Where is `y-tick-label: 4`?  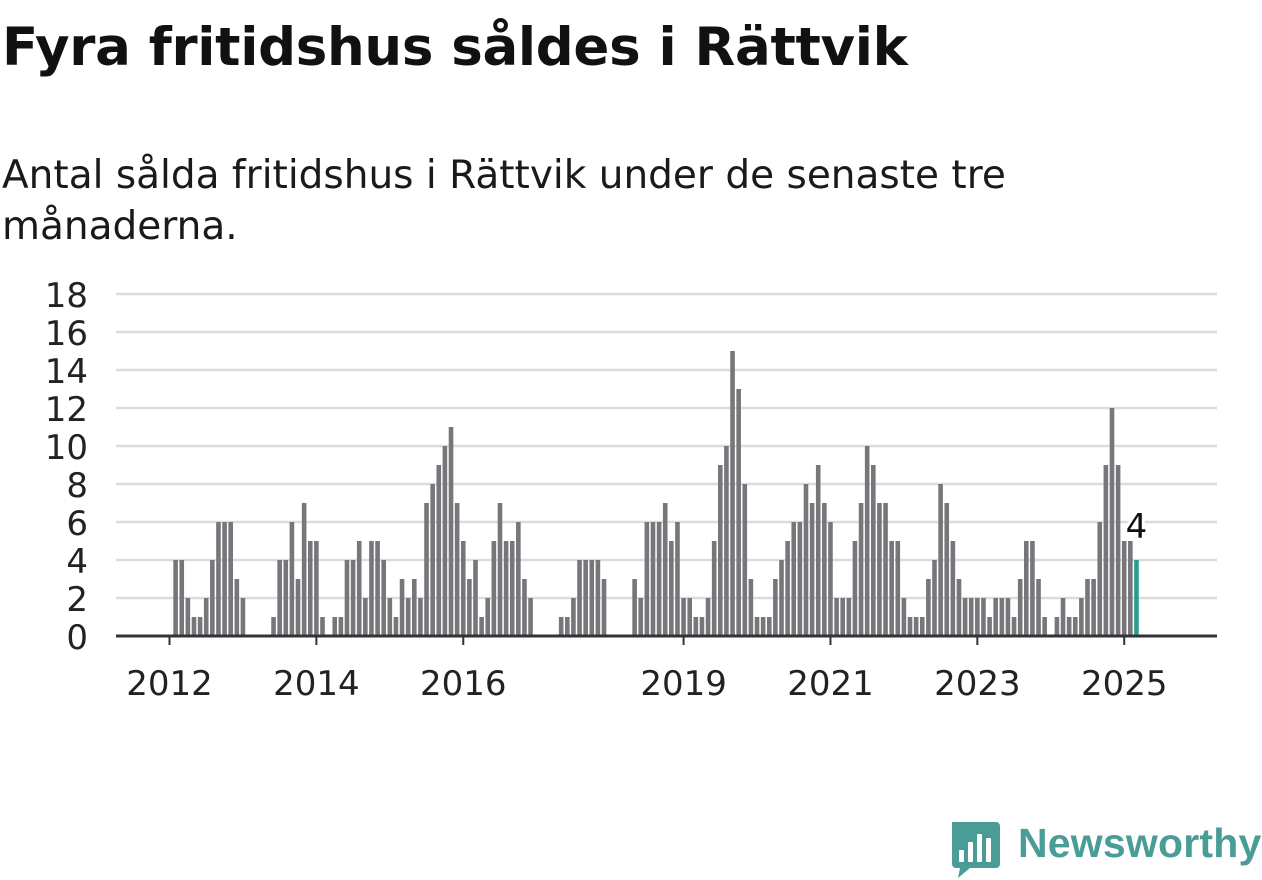 y-tick-label: 4 is located at coordinates (77, 562).